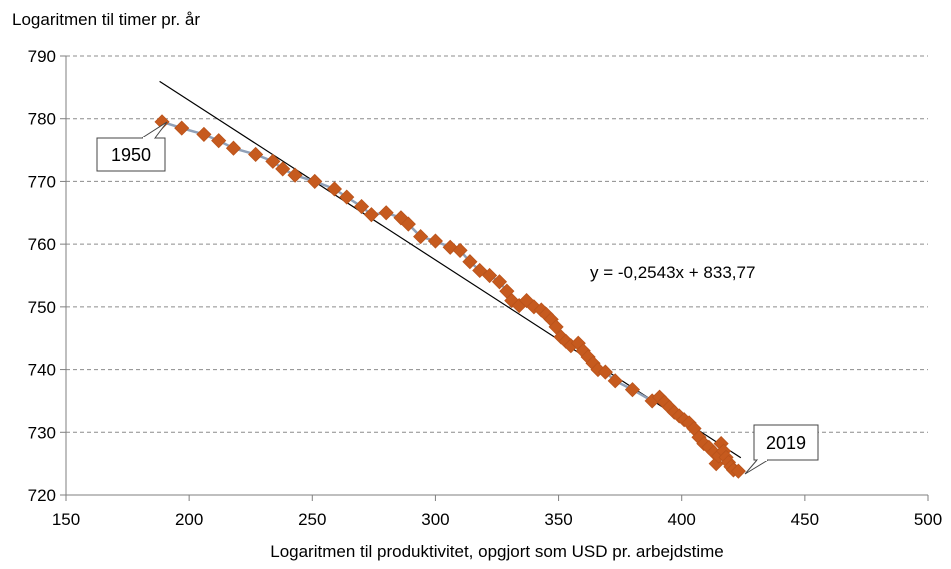  I want to click on x-tick-label-500: 500, so click(928, 519).